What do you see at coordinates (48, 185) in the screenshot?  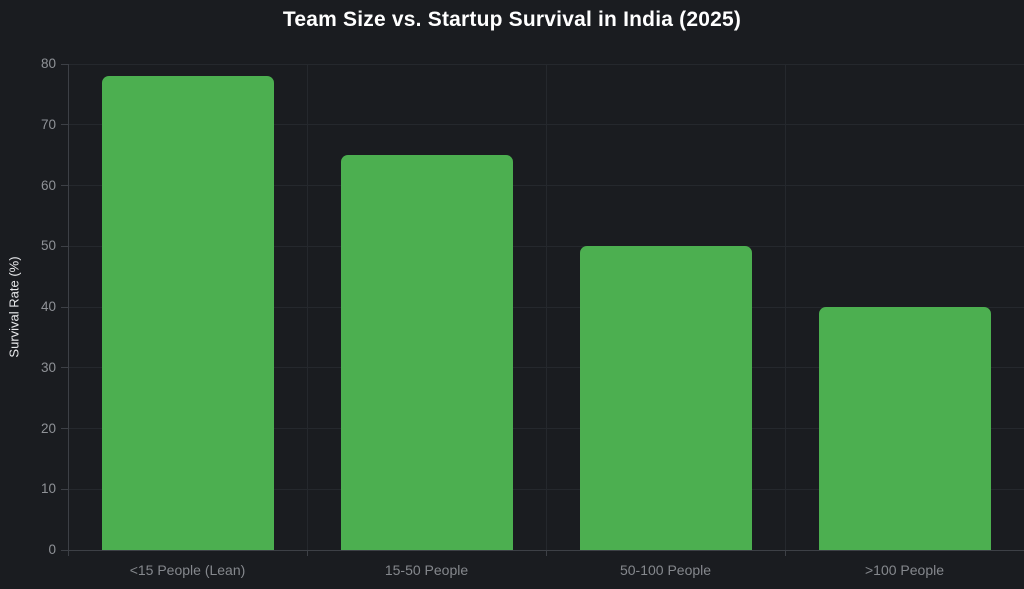 I see `y-tick-label-60: 60` at bounding box center [48, 185].